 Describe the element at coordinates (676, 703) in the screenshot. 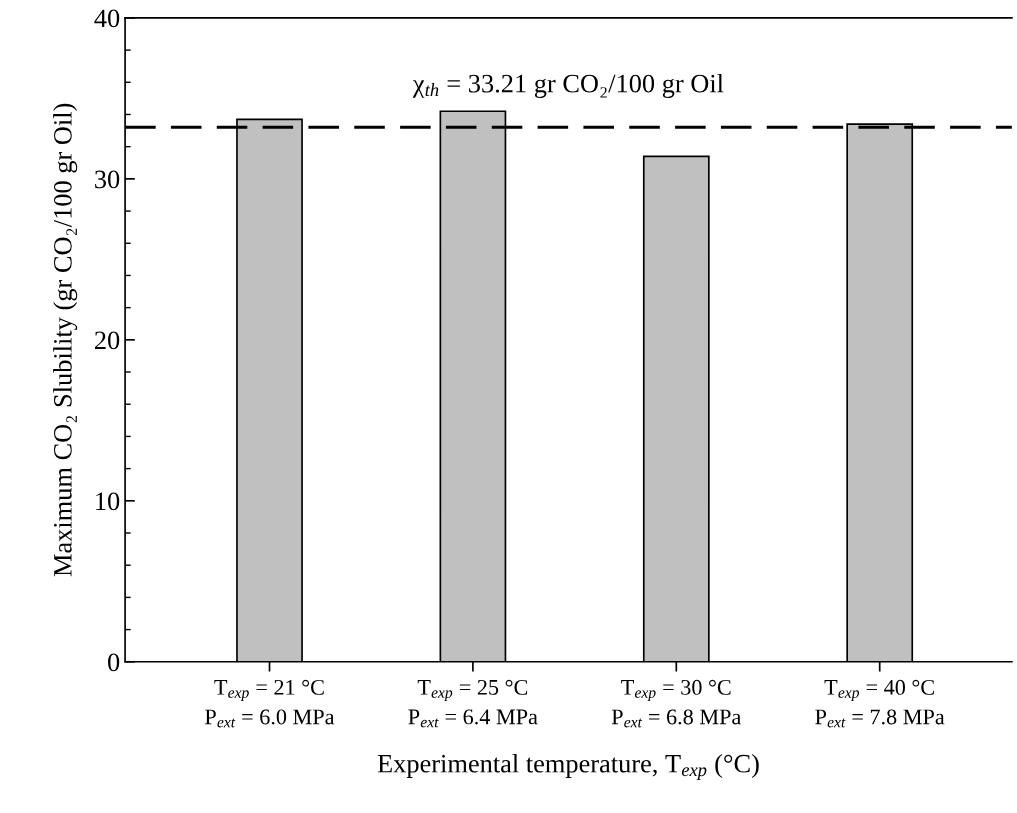

I see `category-label: T$_{exp}$ = 30 °C P$_{ext}$ = 6.8 MPa` at that location.